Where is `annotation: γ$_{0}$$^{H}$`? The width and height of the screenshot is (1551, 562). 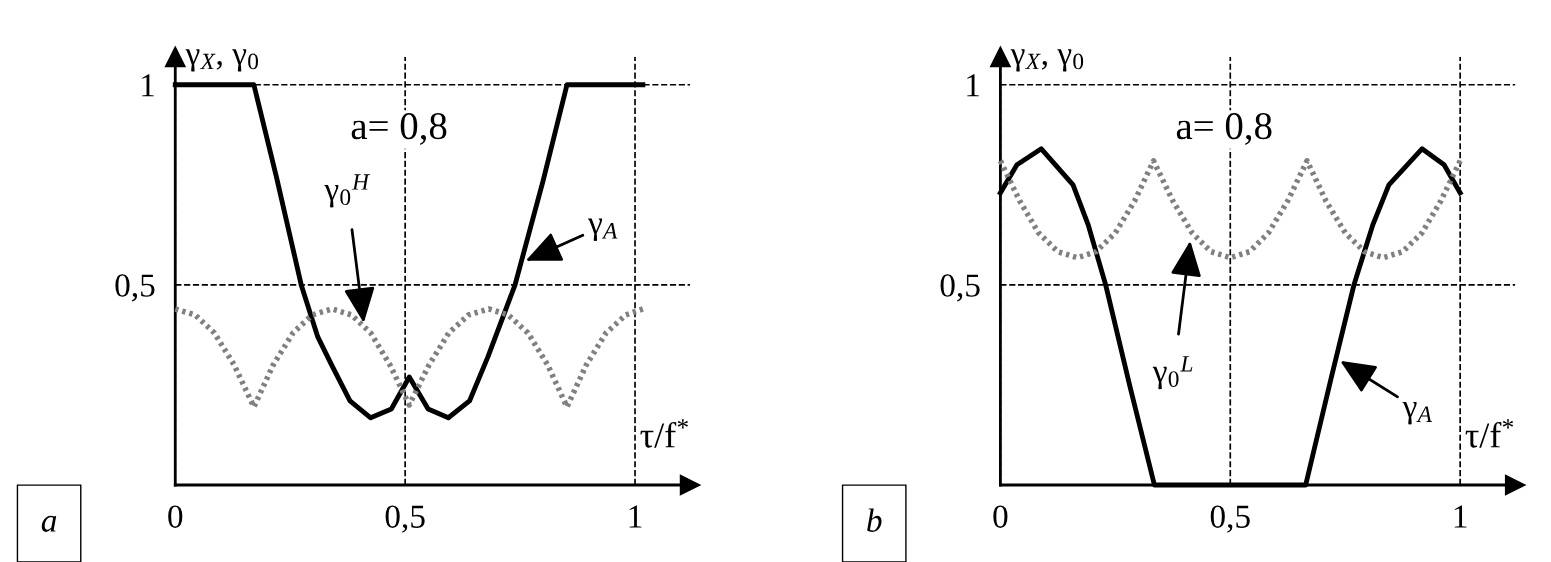
annotation: γ$_{0}$$^{H}$ is located at coordinates (347, 191).